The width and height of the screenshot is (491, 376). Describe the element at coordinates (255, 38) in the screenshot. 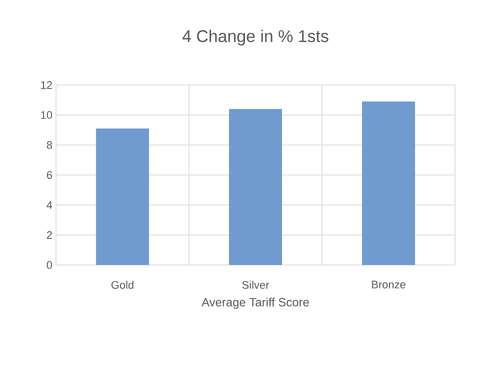

I see `chart-title: 4 Change in % 1sts` at that location.